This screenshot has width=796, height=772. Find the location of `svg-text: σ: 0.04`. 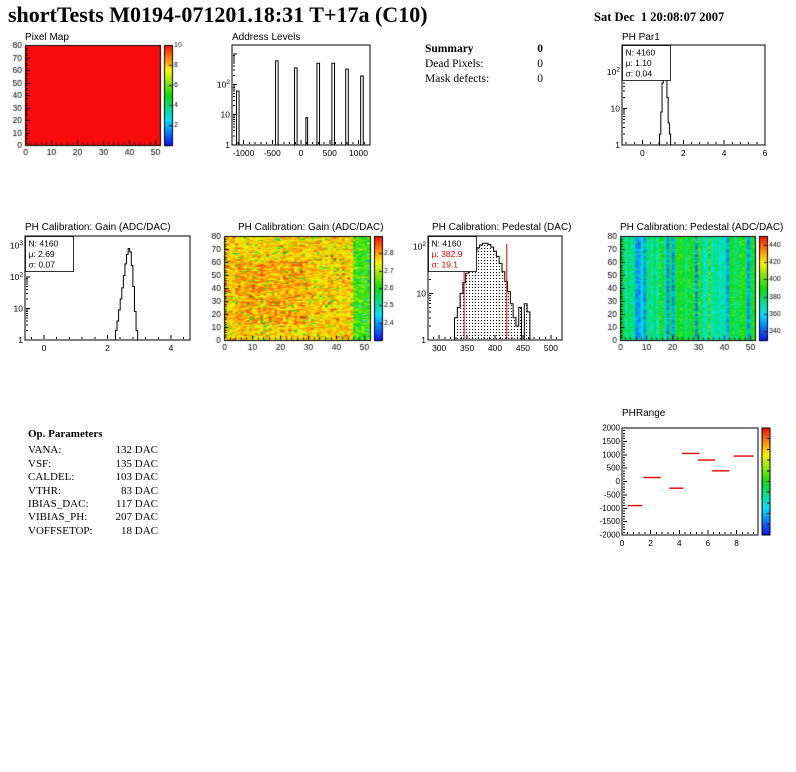

svg-text: σ: 0.04 is located at coordinates (639, 74).